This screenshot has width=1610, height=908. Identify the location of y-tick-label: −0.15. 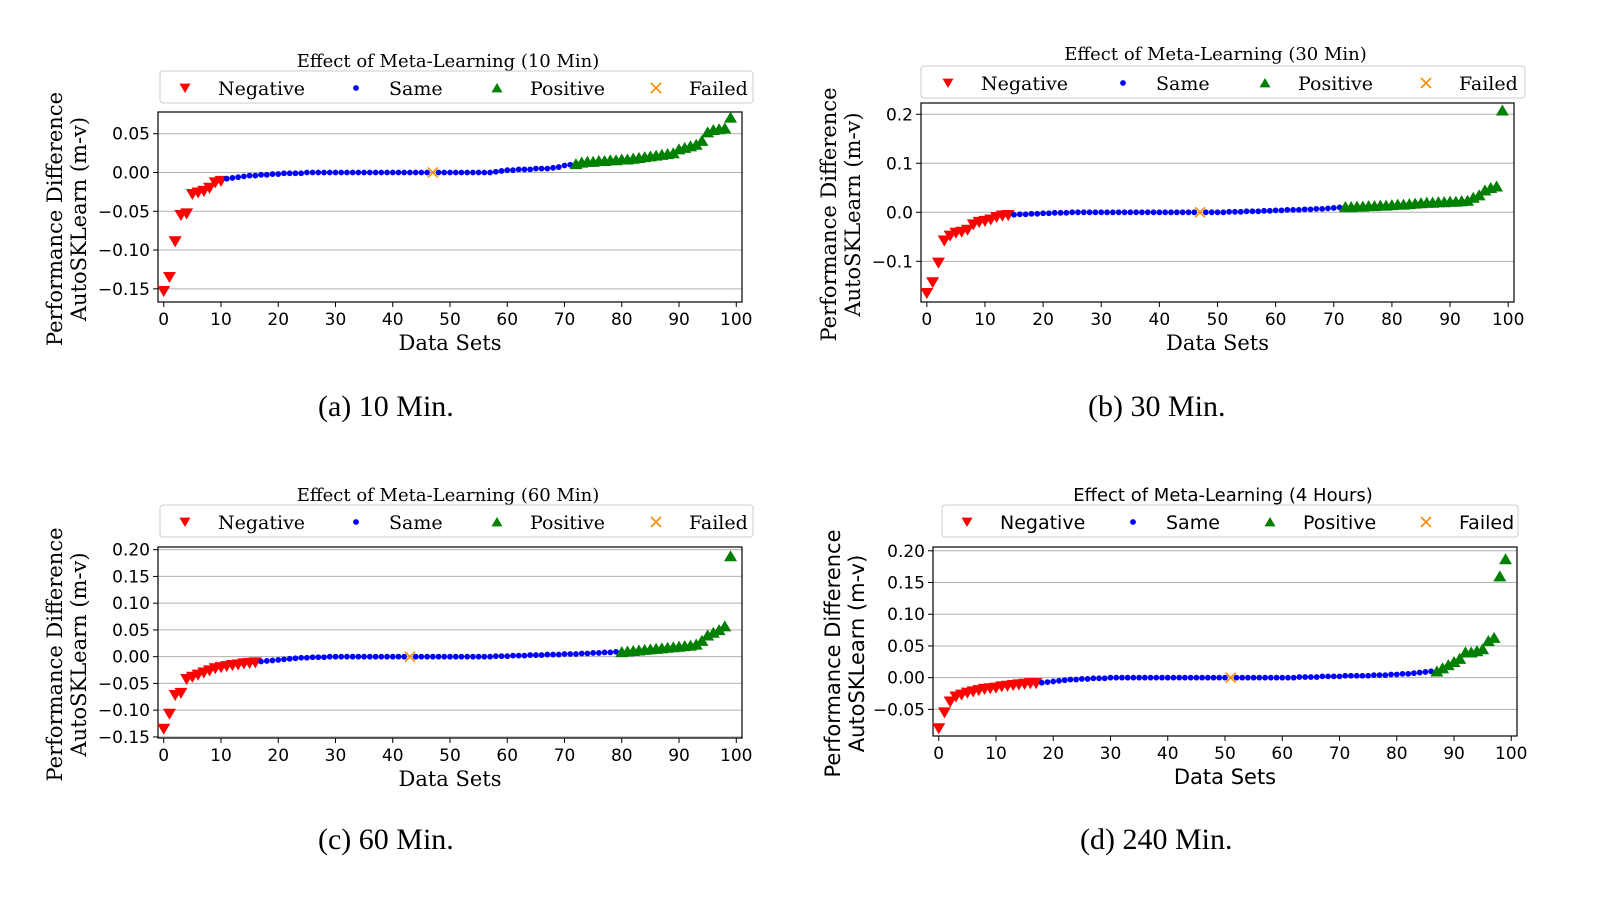
(124, 738).